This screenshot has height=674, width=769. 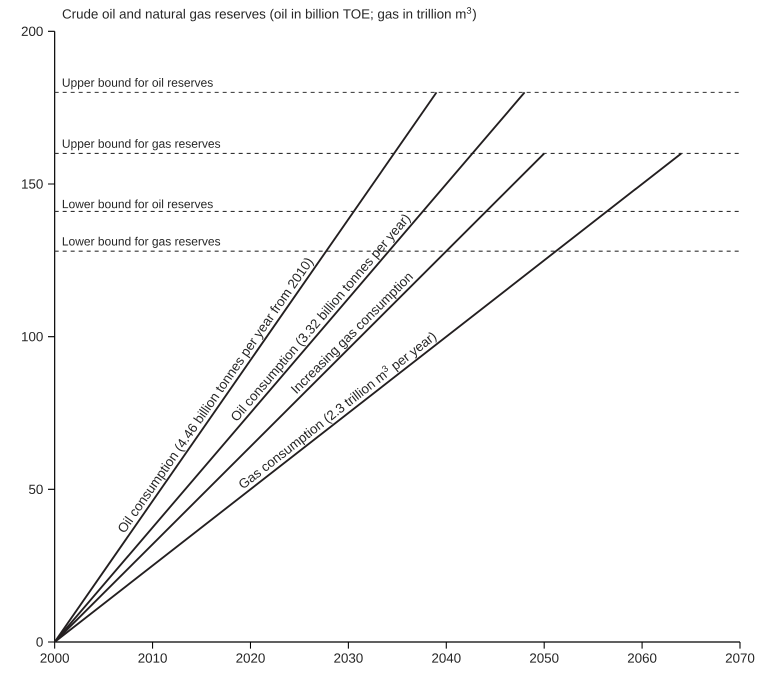 I want to click on x-tick-label: 2050, so click(x=544, y=658).